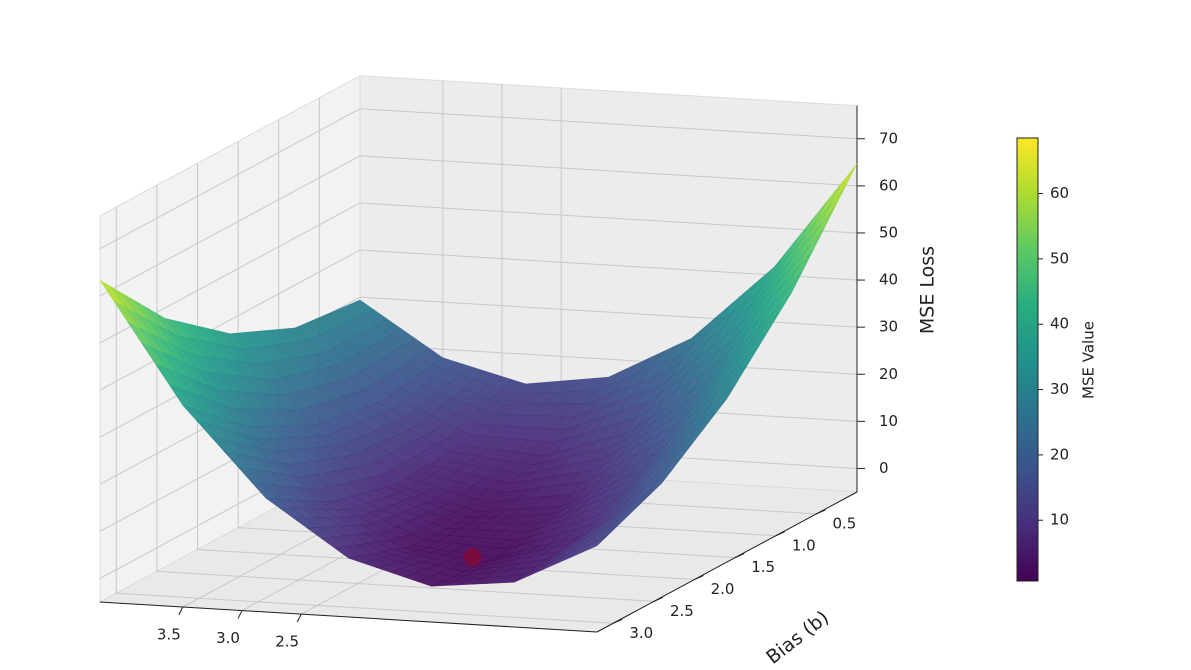 Image resolution: width=1191 pixels, height=670 pixels. I want to click on y-axis-line, so click(727, 562).